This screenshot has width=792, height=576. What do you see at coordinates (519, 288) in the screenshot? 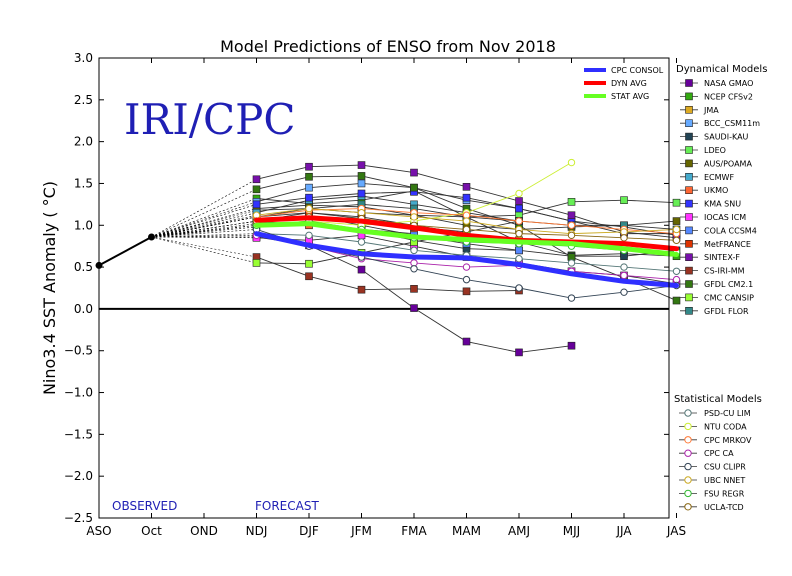
I see `point-csu-clipr-amj` at bounding box center [519, 288].